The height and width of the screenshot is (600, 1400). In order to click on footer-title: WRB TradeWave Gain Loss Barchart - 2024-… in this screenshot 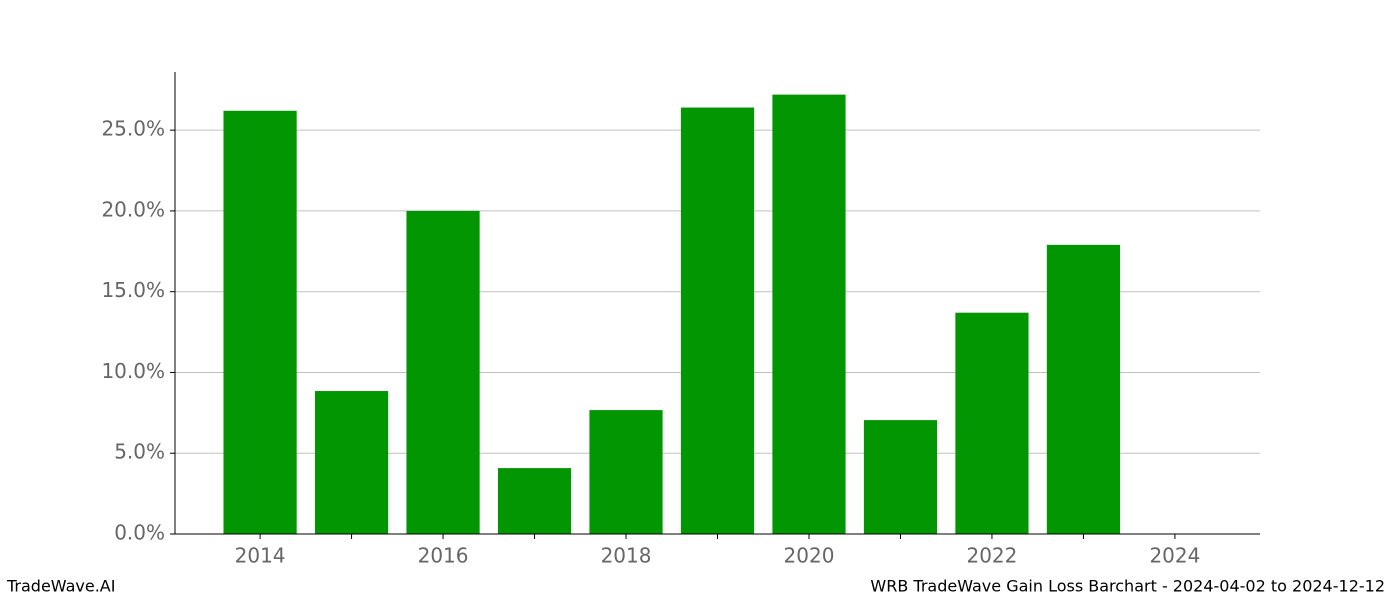, I will do `click(1127, 586)`.